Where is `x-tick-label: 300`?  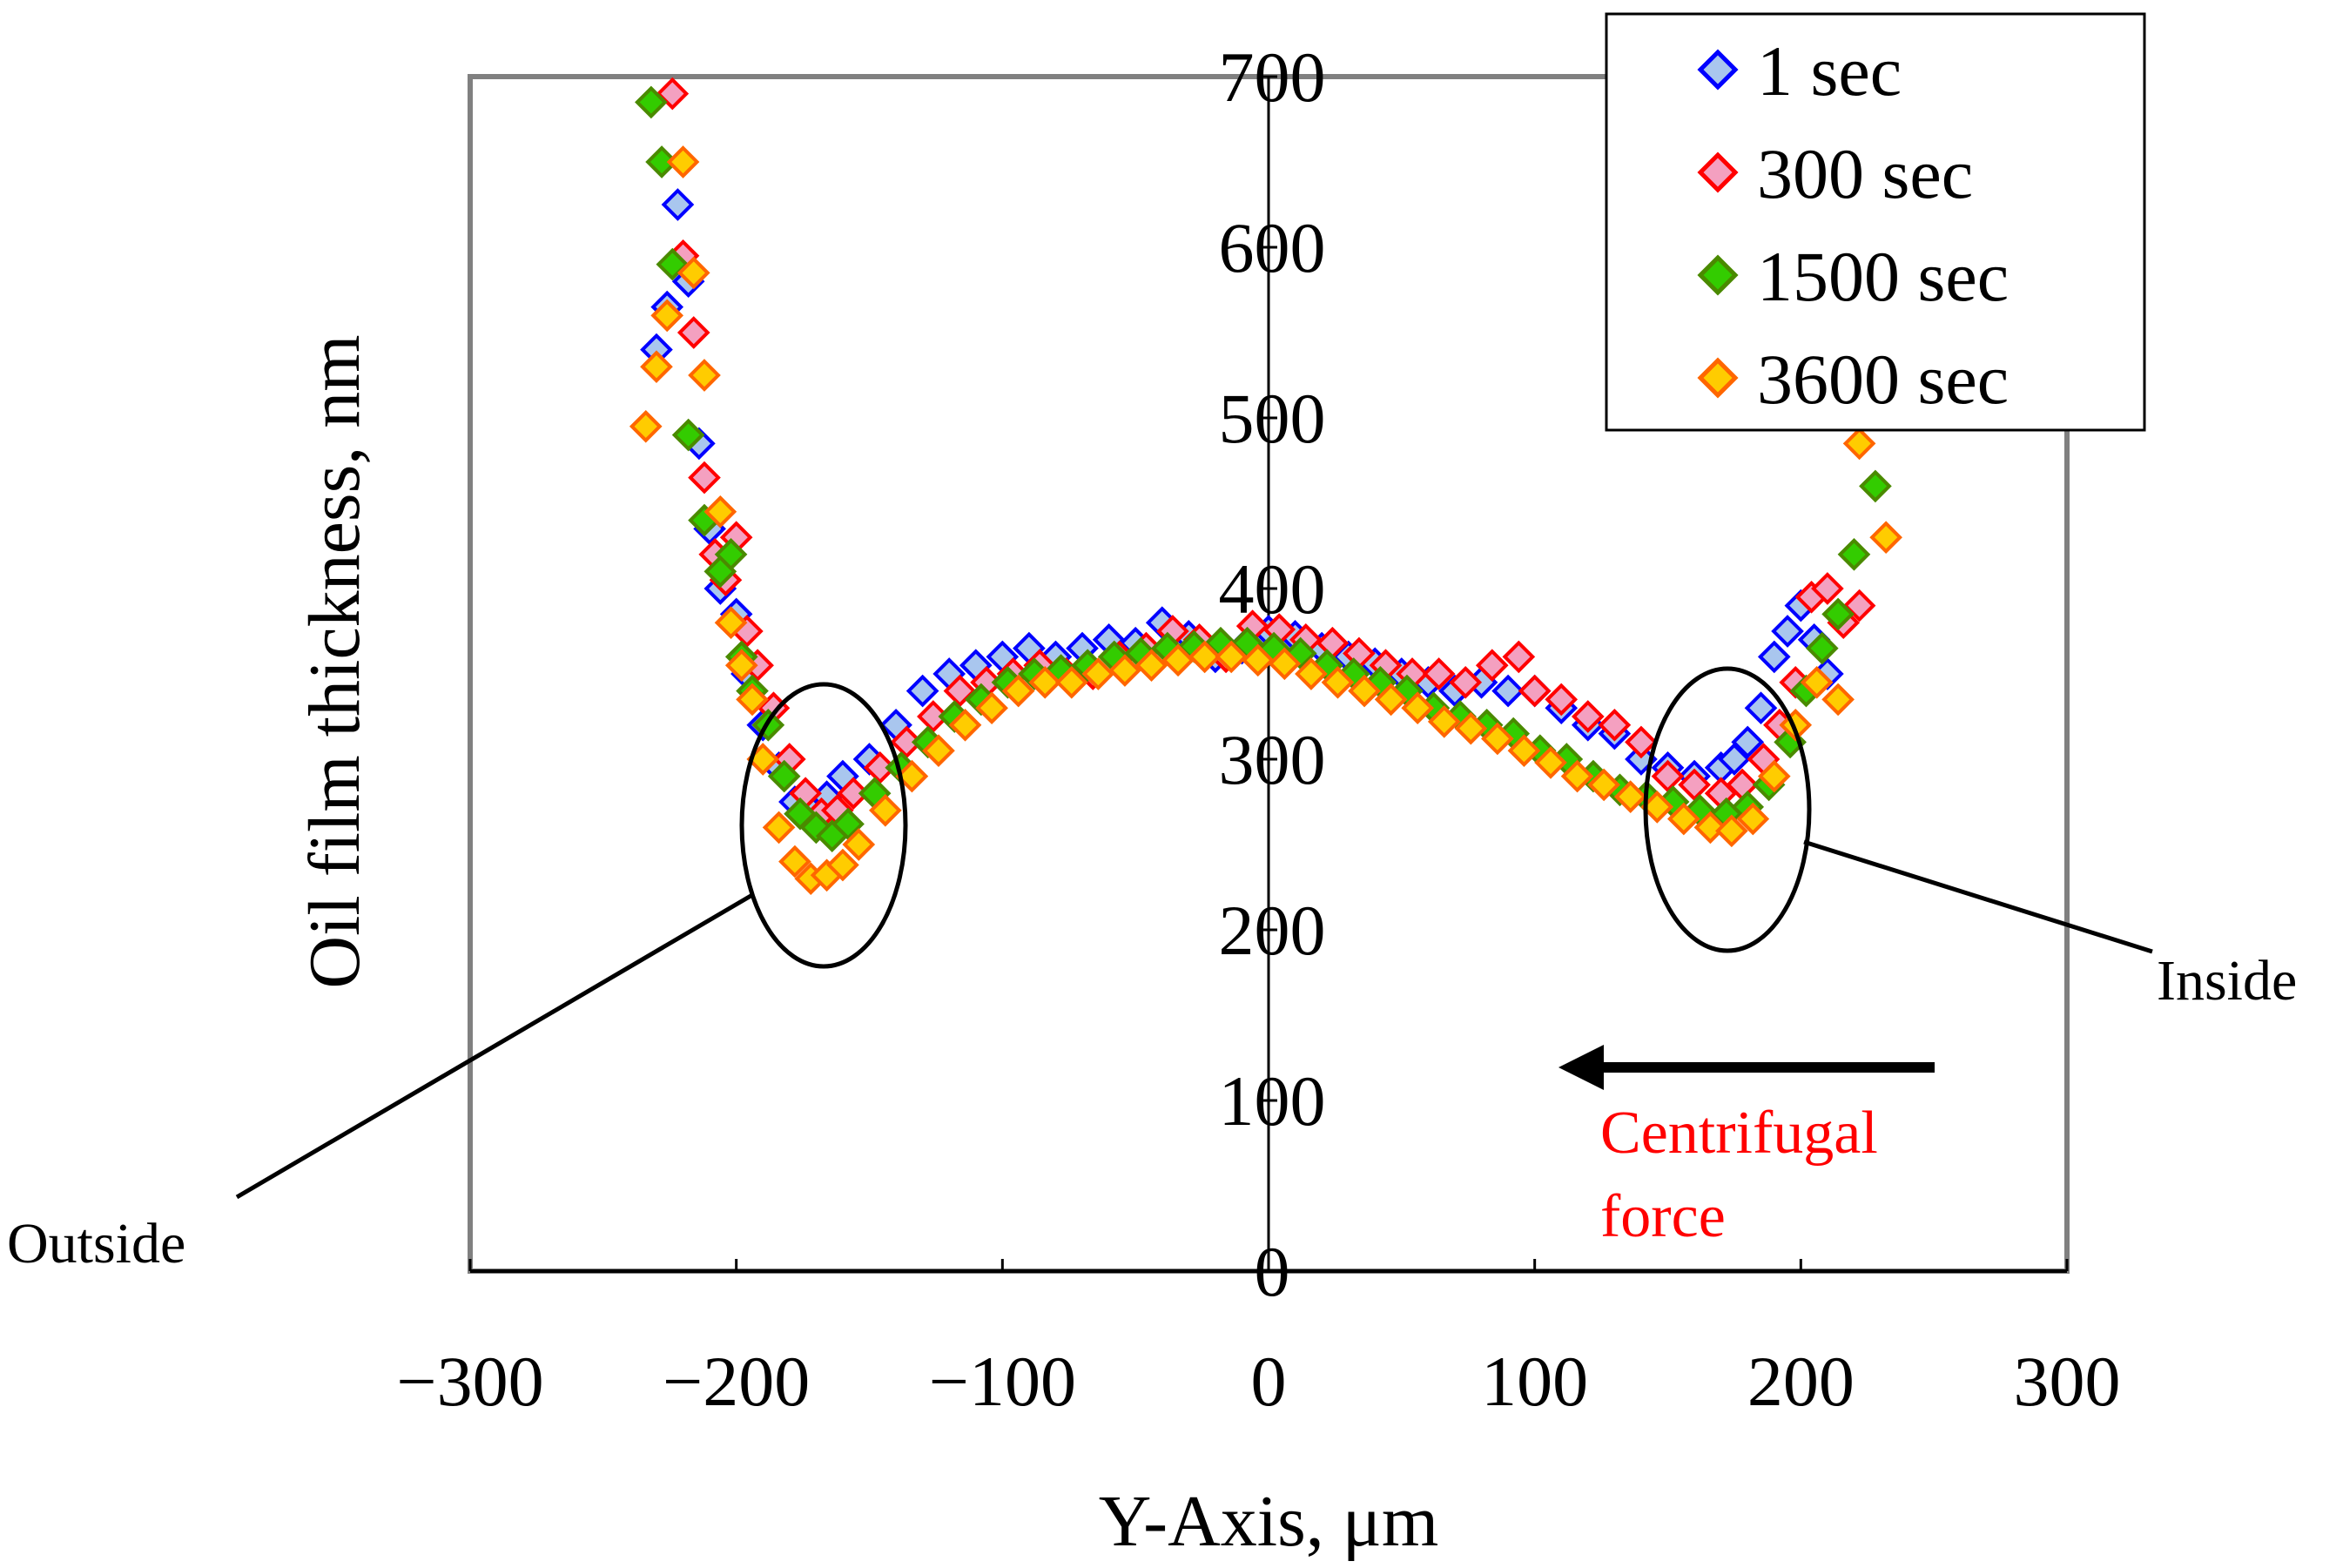
x-tick-label: 300 is located at coordinates (2067, 1381).